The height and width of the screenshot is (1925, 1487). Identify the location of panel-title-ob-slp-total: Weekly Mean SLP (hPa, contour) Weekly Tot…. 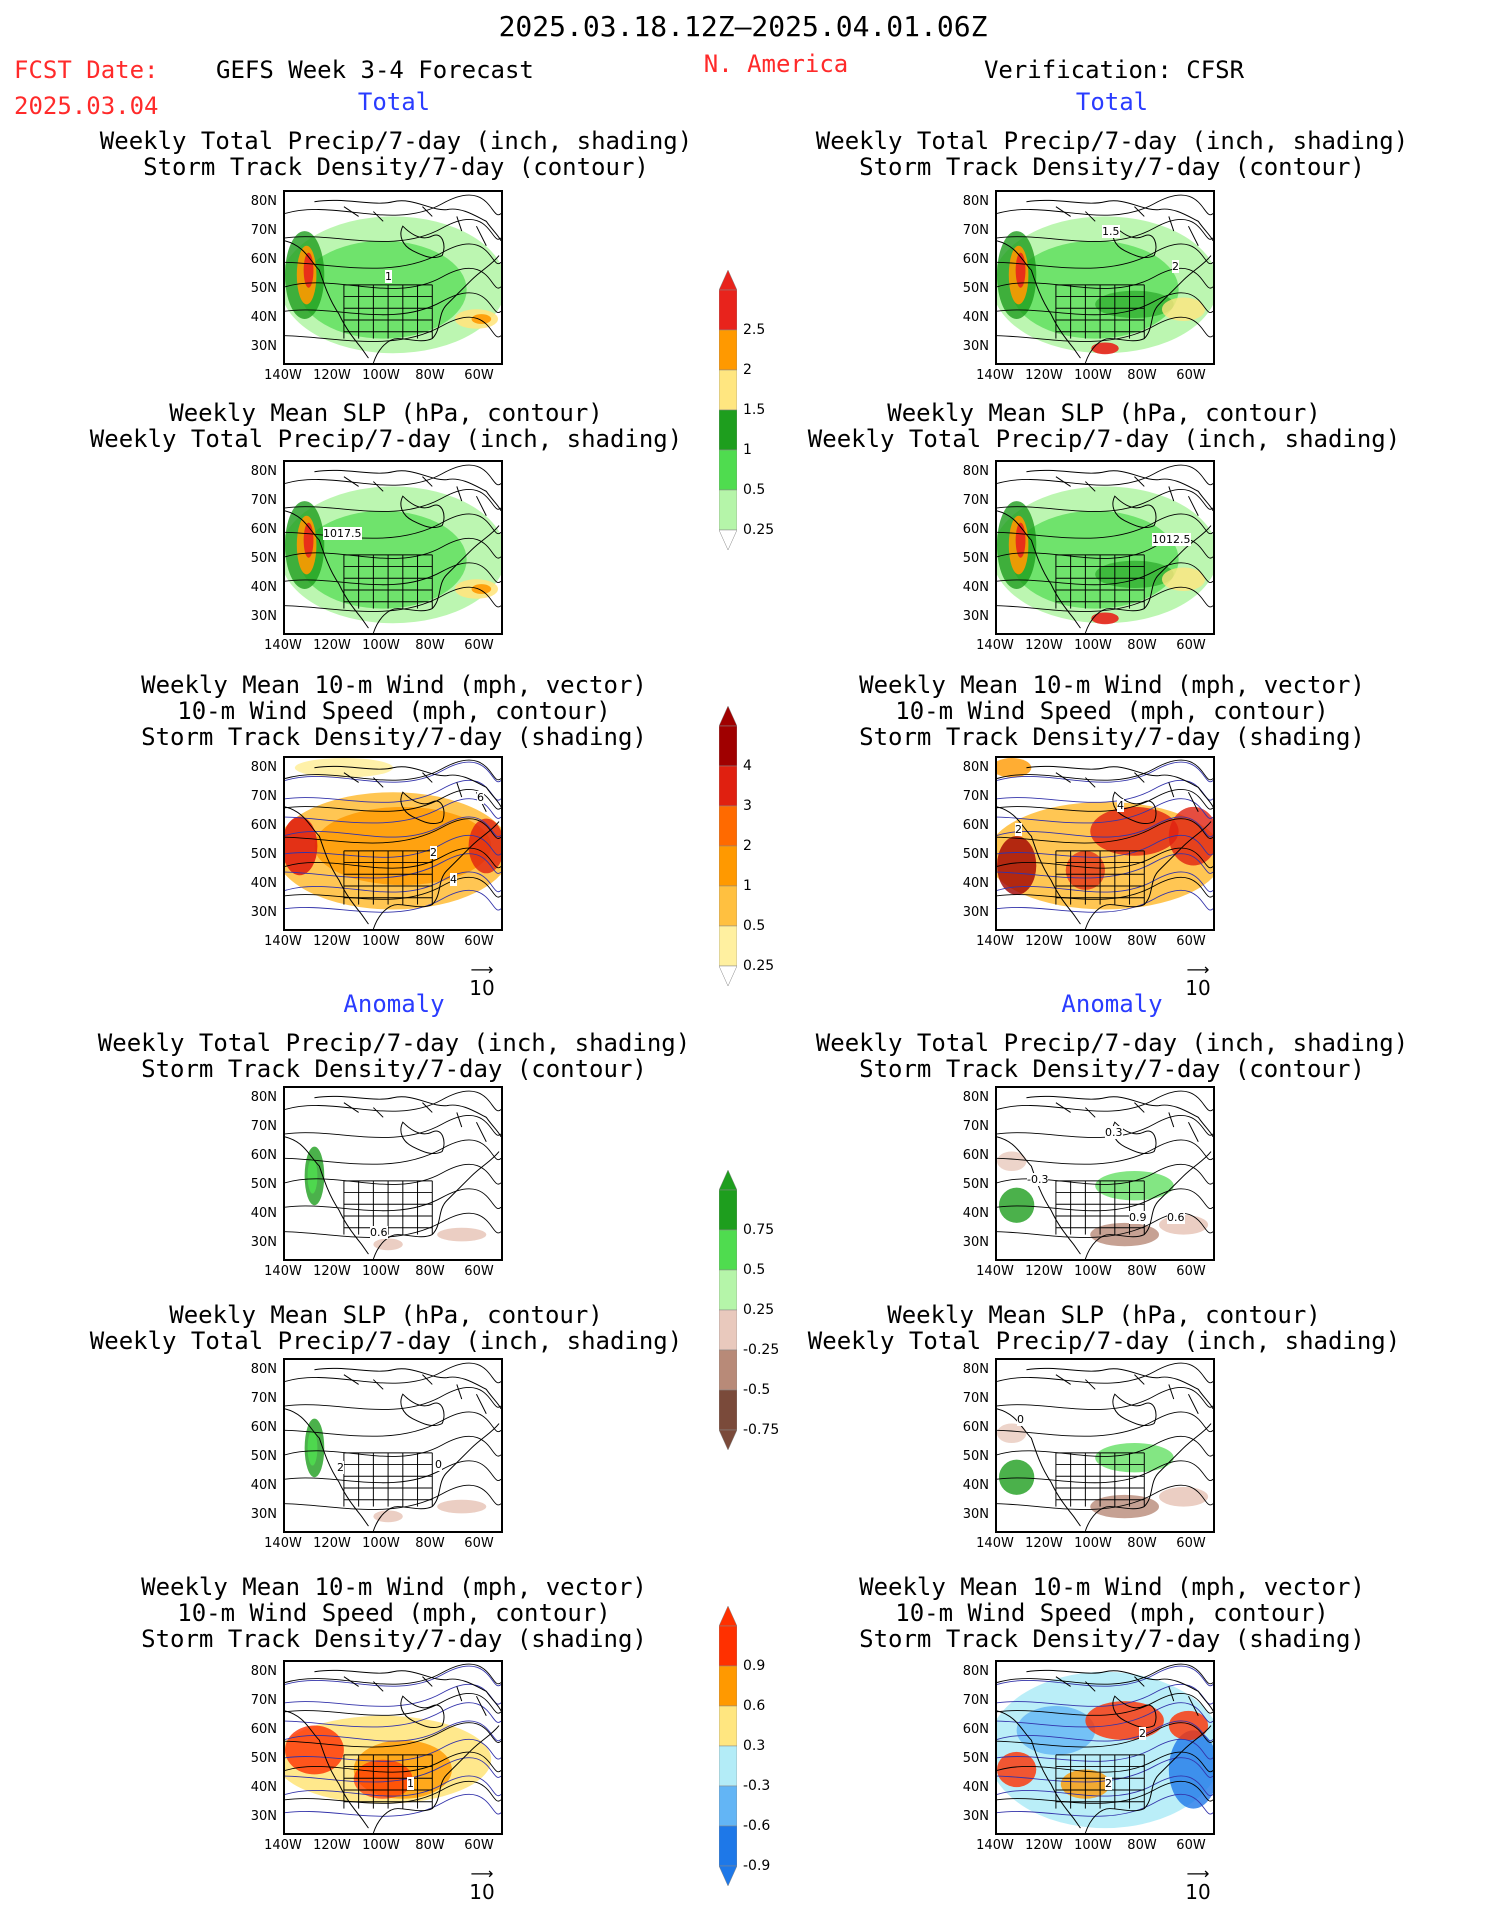
(1104, 426).